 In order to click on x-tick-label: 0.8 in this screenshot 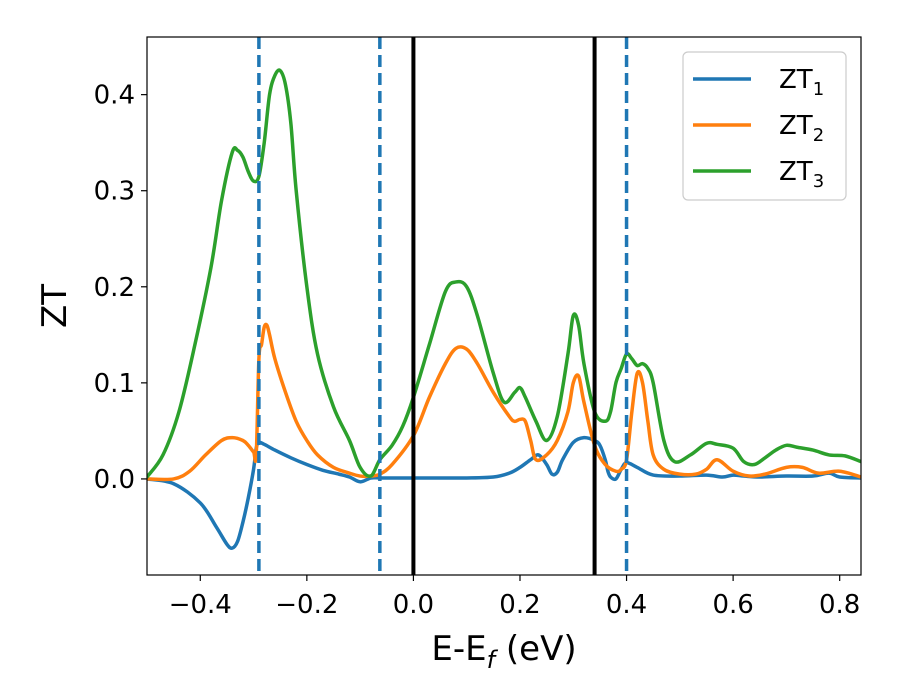, I will do `click(839, 605)`.